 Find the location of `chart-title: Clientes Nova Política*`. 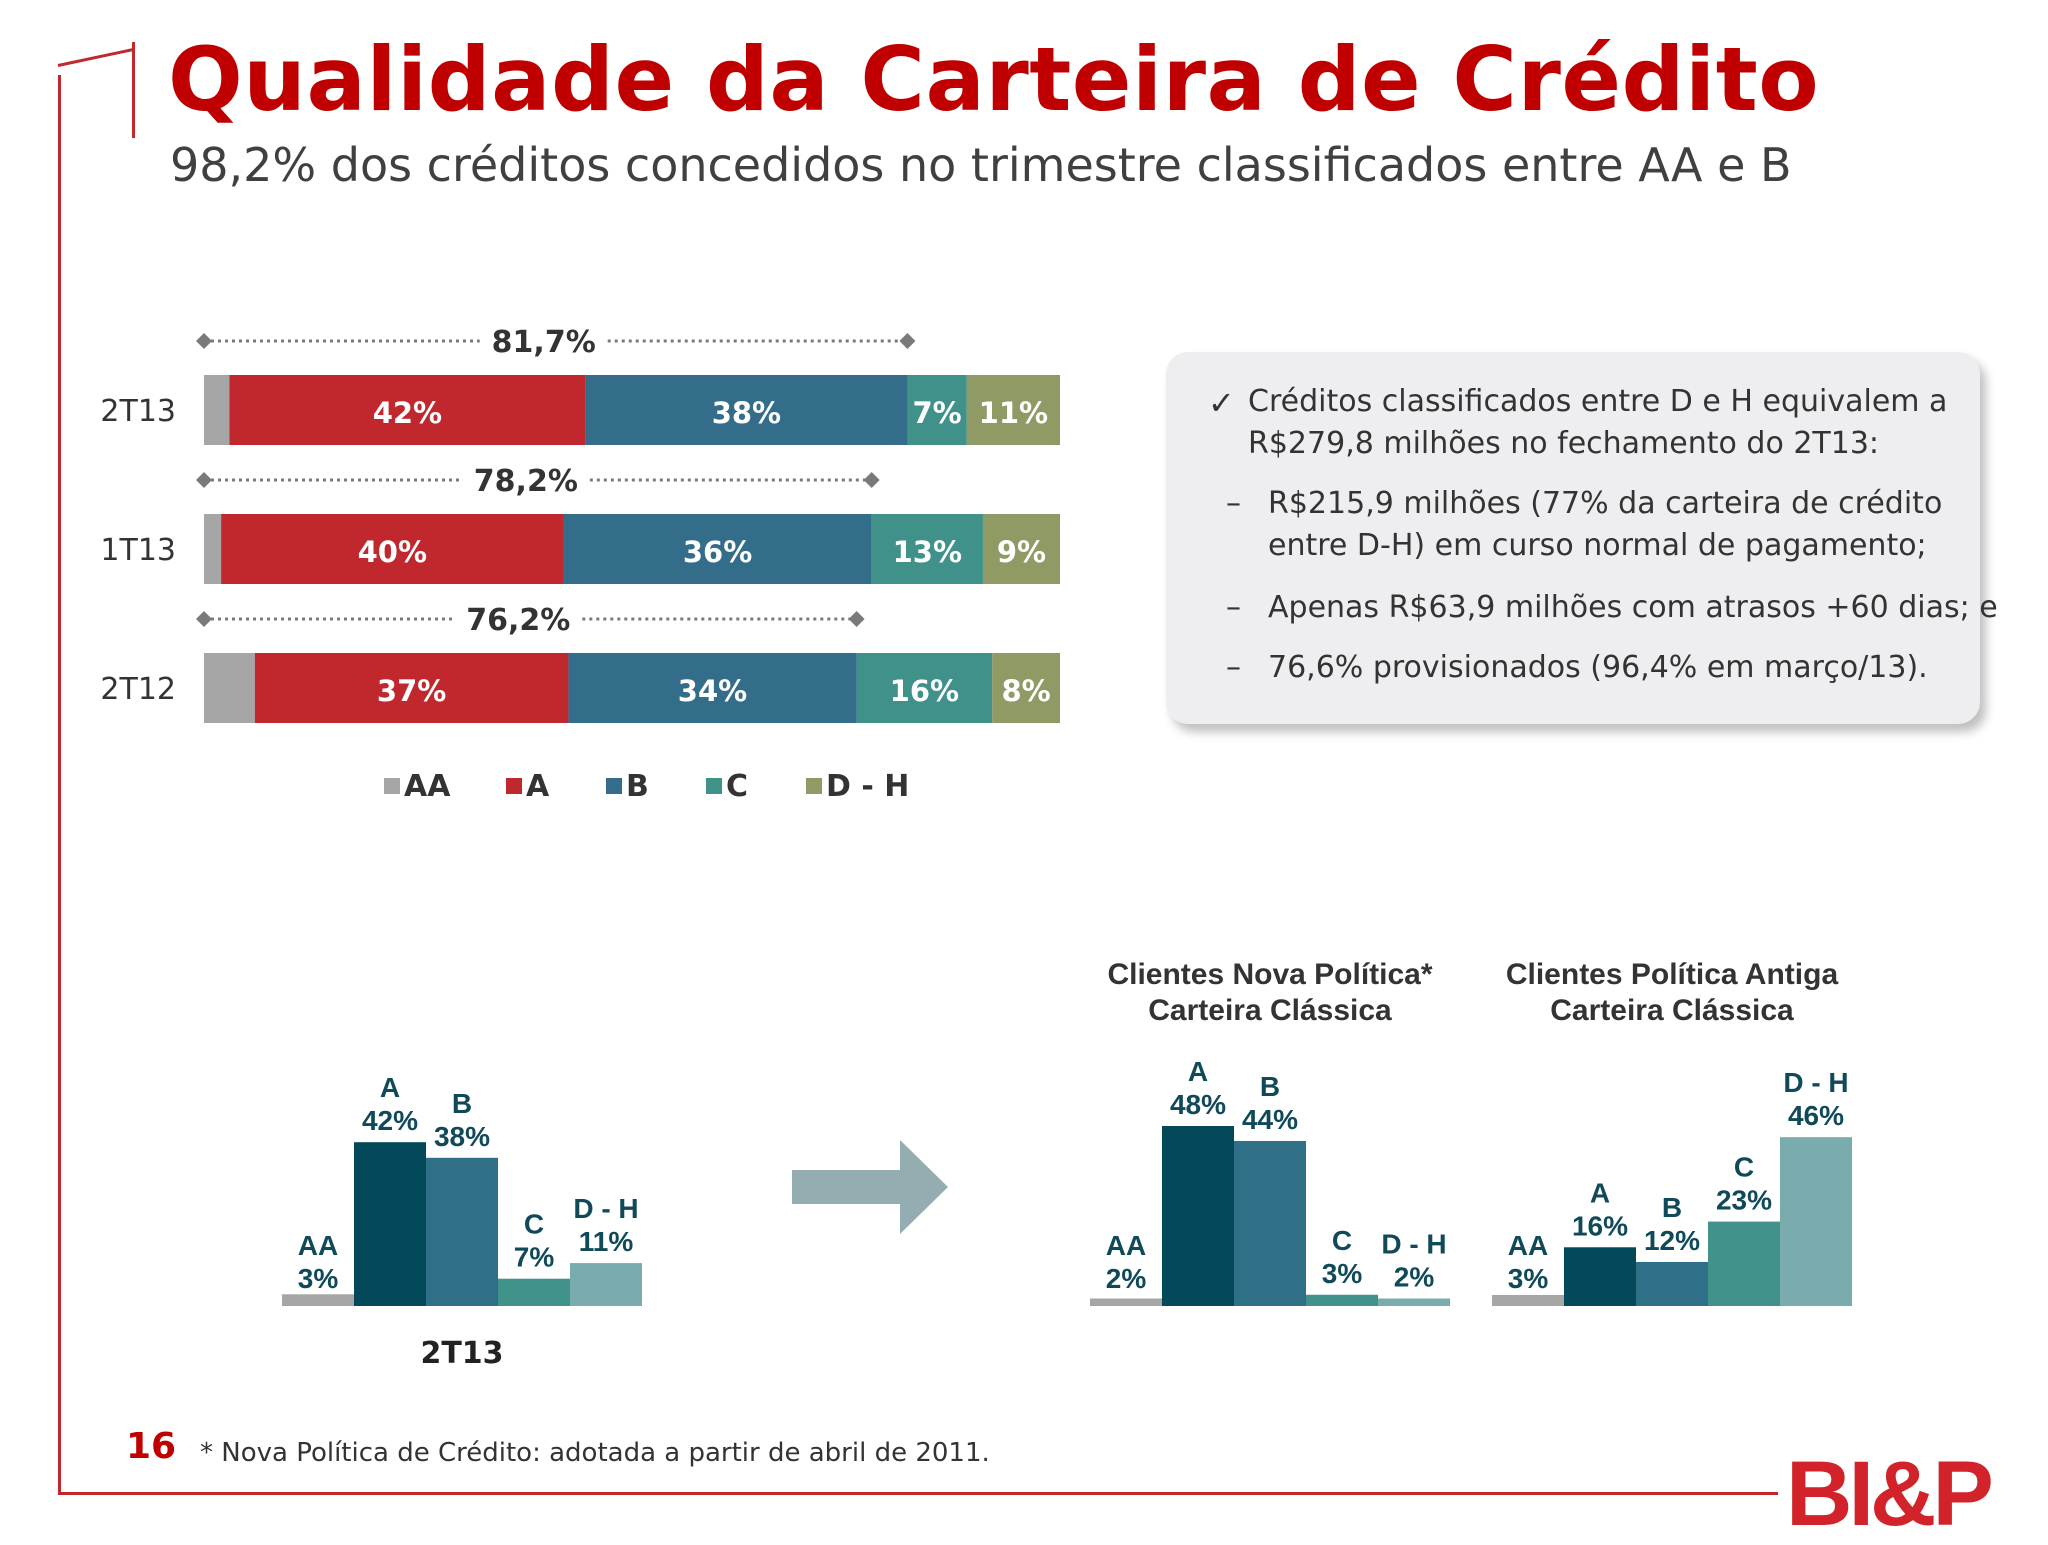

chart-title: Clientes Nova Política* is located at coordinates (1269, 974).